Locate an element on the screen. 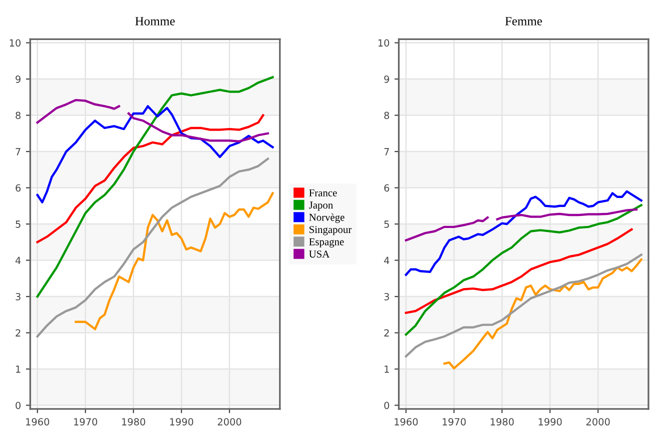  chart-title: Femme is located at coordinates (523, 21).